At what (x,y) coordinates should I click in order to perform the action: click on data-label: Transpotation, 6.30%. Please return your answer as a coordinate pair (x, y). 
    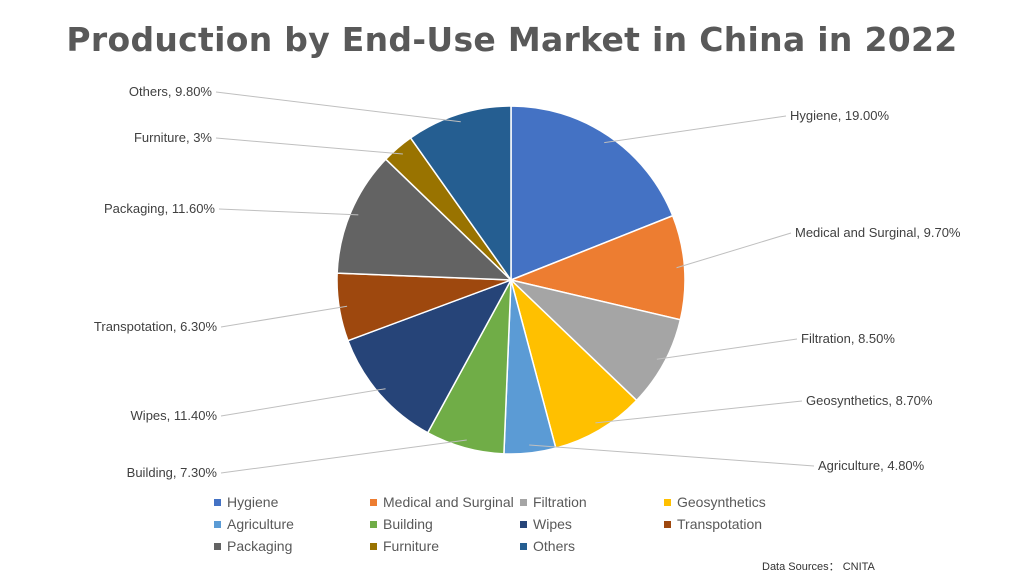
    Looking at the image, I should click on (156, 326).